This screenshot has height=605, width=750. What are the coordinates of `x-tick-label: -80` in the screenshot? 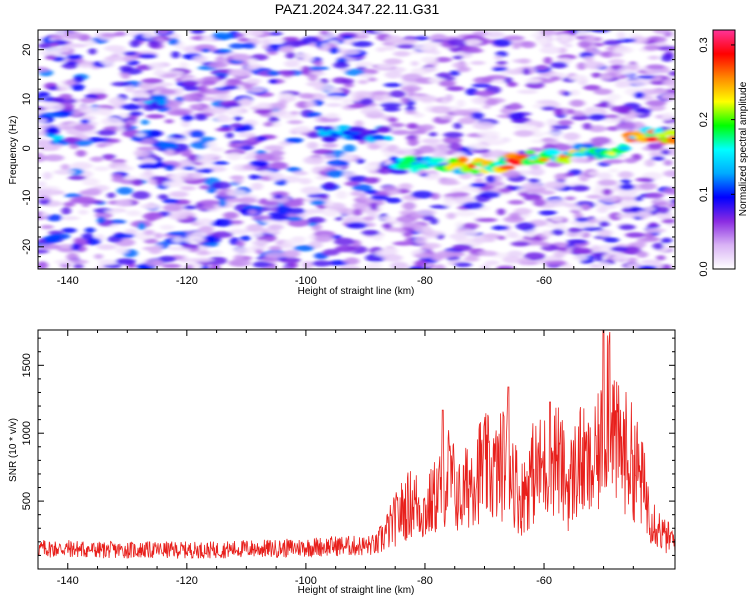 It's located at (425, 581).